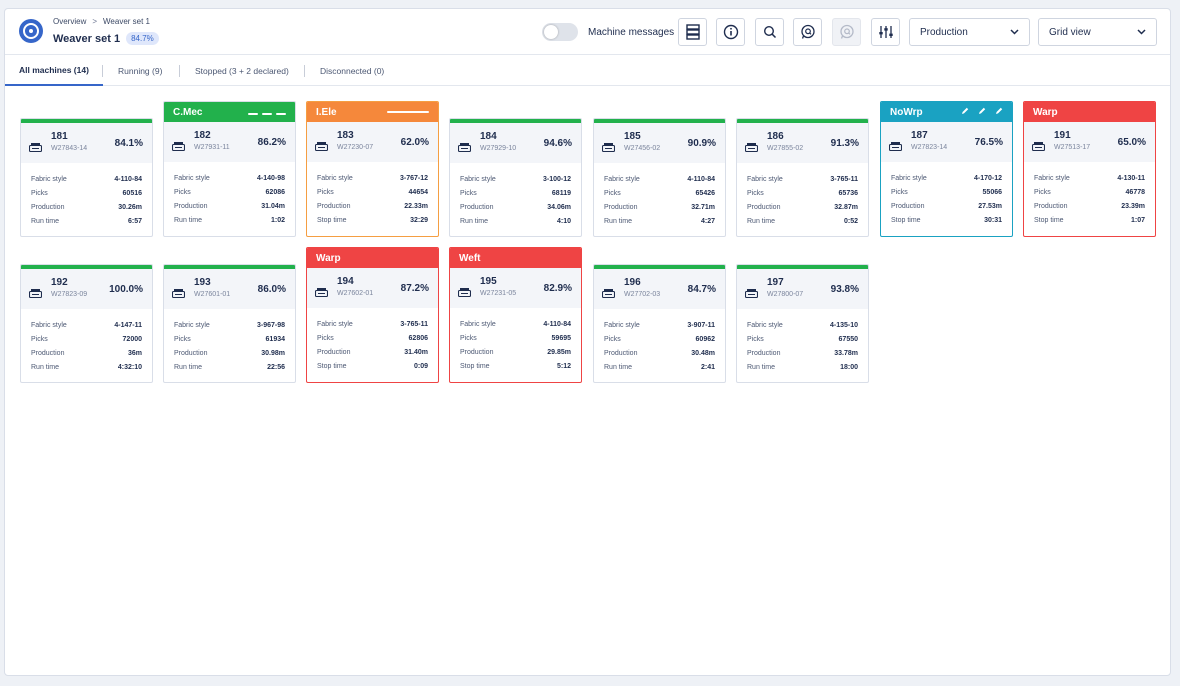 The height and width of the screenshot is (686, 1180). Describe the element at coordinates (352, 71) in the screenshot. I see `tab-disconnected: Disconnected (0)` at that location.